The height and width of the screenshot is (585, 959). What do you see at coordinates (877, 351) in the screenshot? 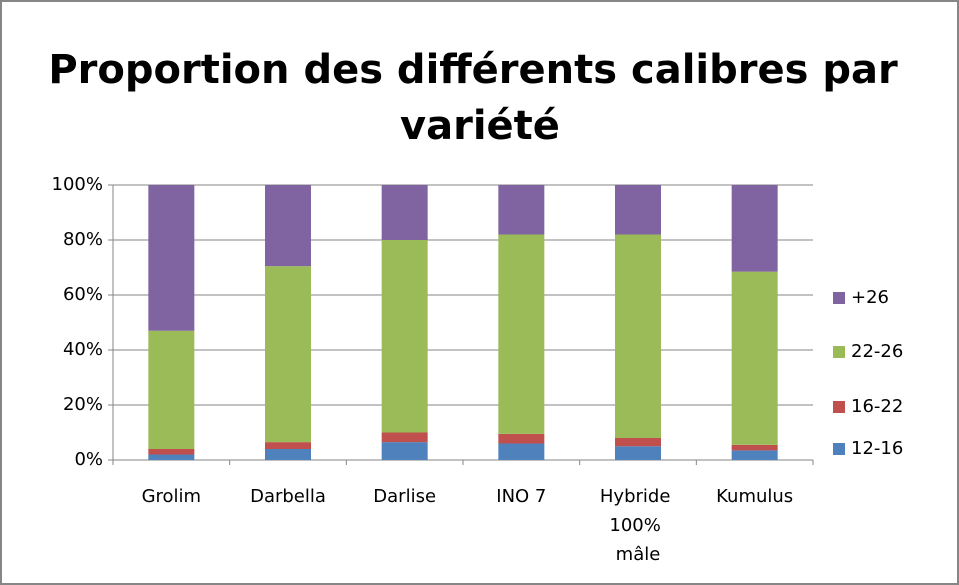
I see `legend-label: 22-26` at bounding box center [877, 351].